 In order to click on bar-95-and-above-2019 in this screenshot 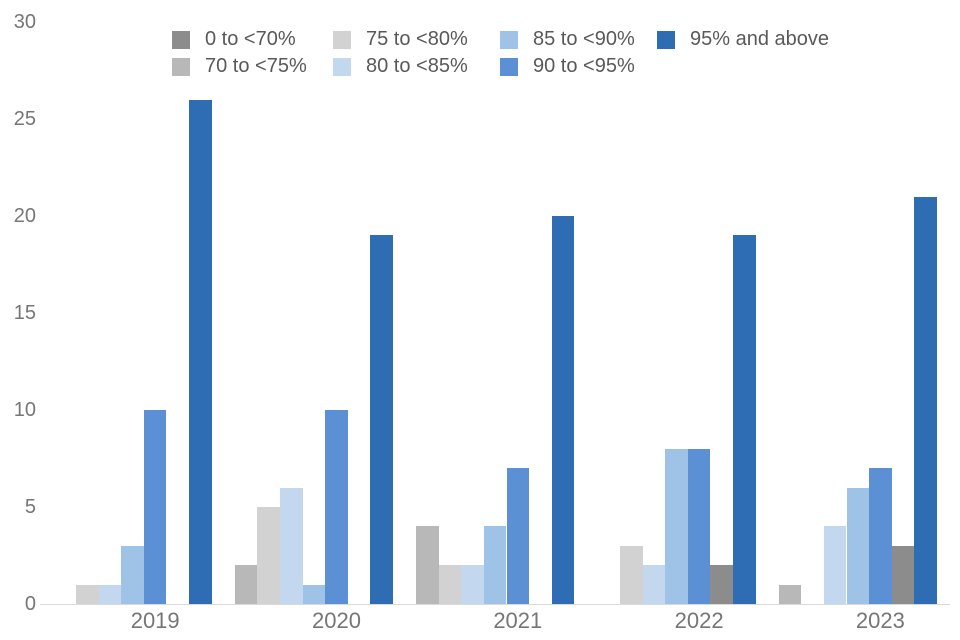, I will do `click(200, 351)`.